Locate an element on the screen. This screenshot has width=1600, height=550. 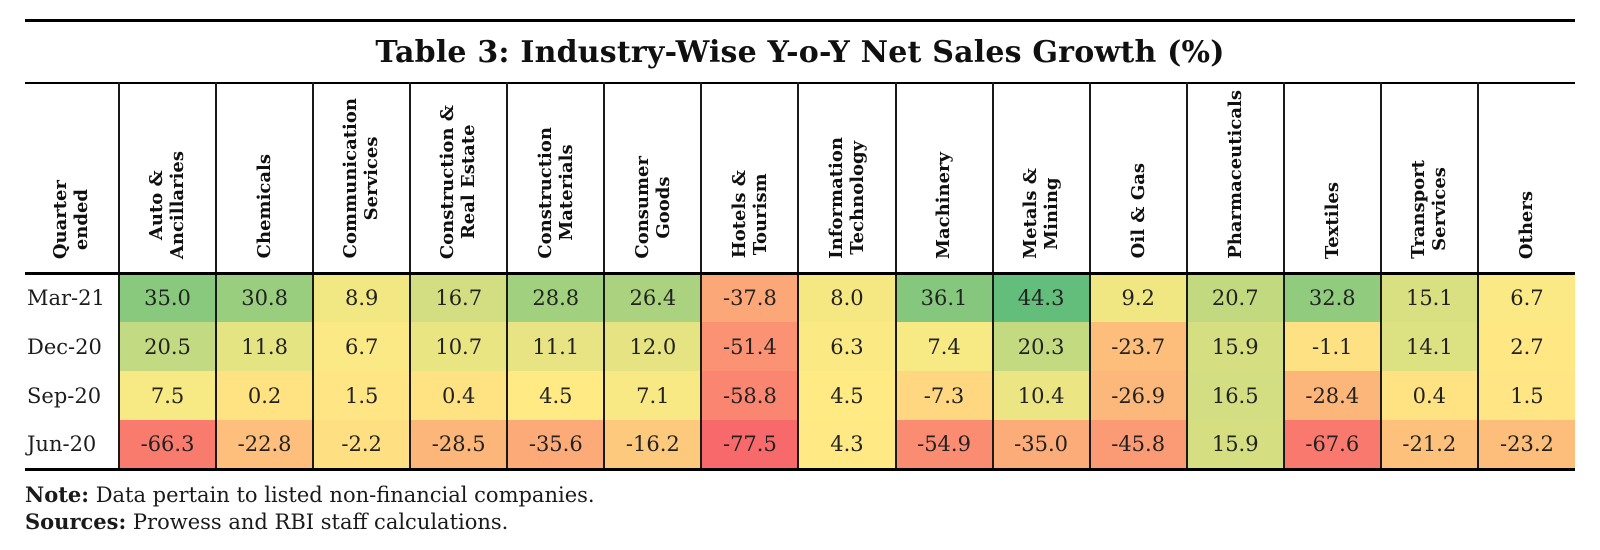
heatmap-cell: 7.1 is located at coordinates (652, 396).